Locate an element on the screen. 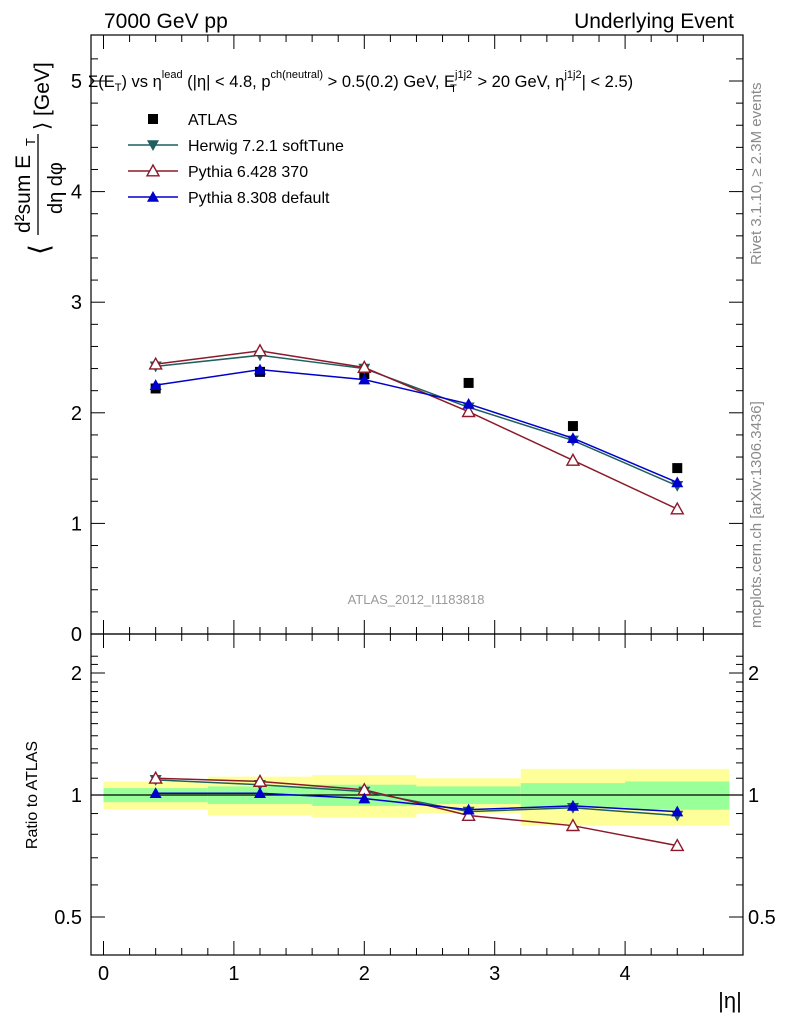 The image size is (786, 1024). ratio-ytick-label: 0.5 is located at coordinates (68, 918).